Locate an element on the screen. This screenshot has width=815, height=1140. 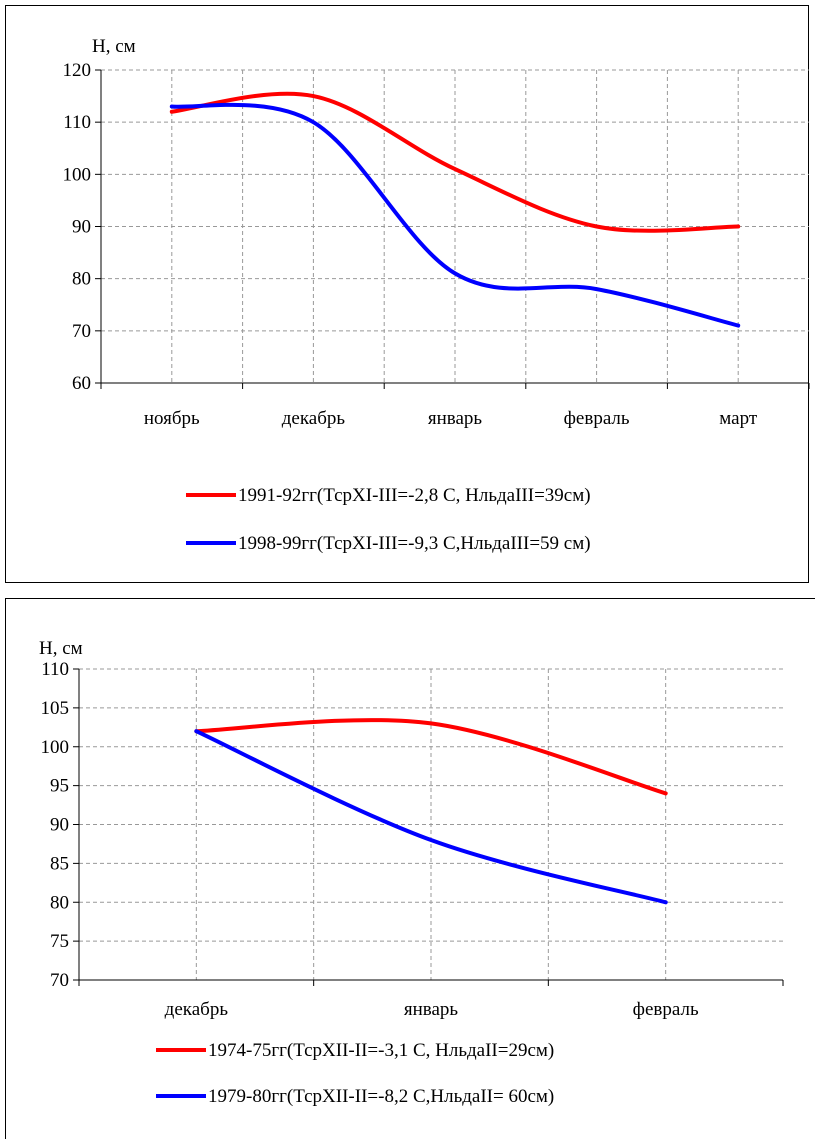
chart1-y-tick-label: 80 is located at coordinates (81, 279).